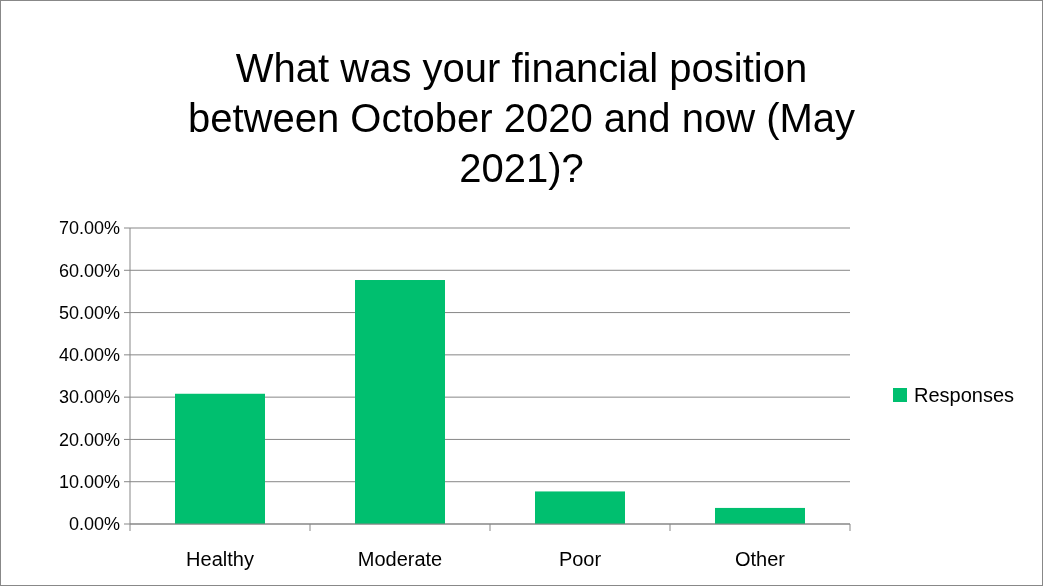 The width and height of the screenshot is (1043, 586). I want to click on y-tick-label: 70.00%, so click(89, 228).